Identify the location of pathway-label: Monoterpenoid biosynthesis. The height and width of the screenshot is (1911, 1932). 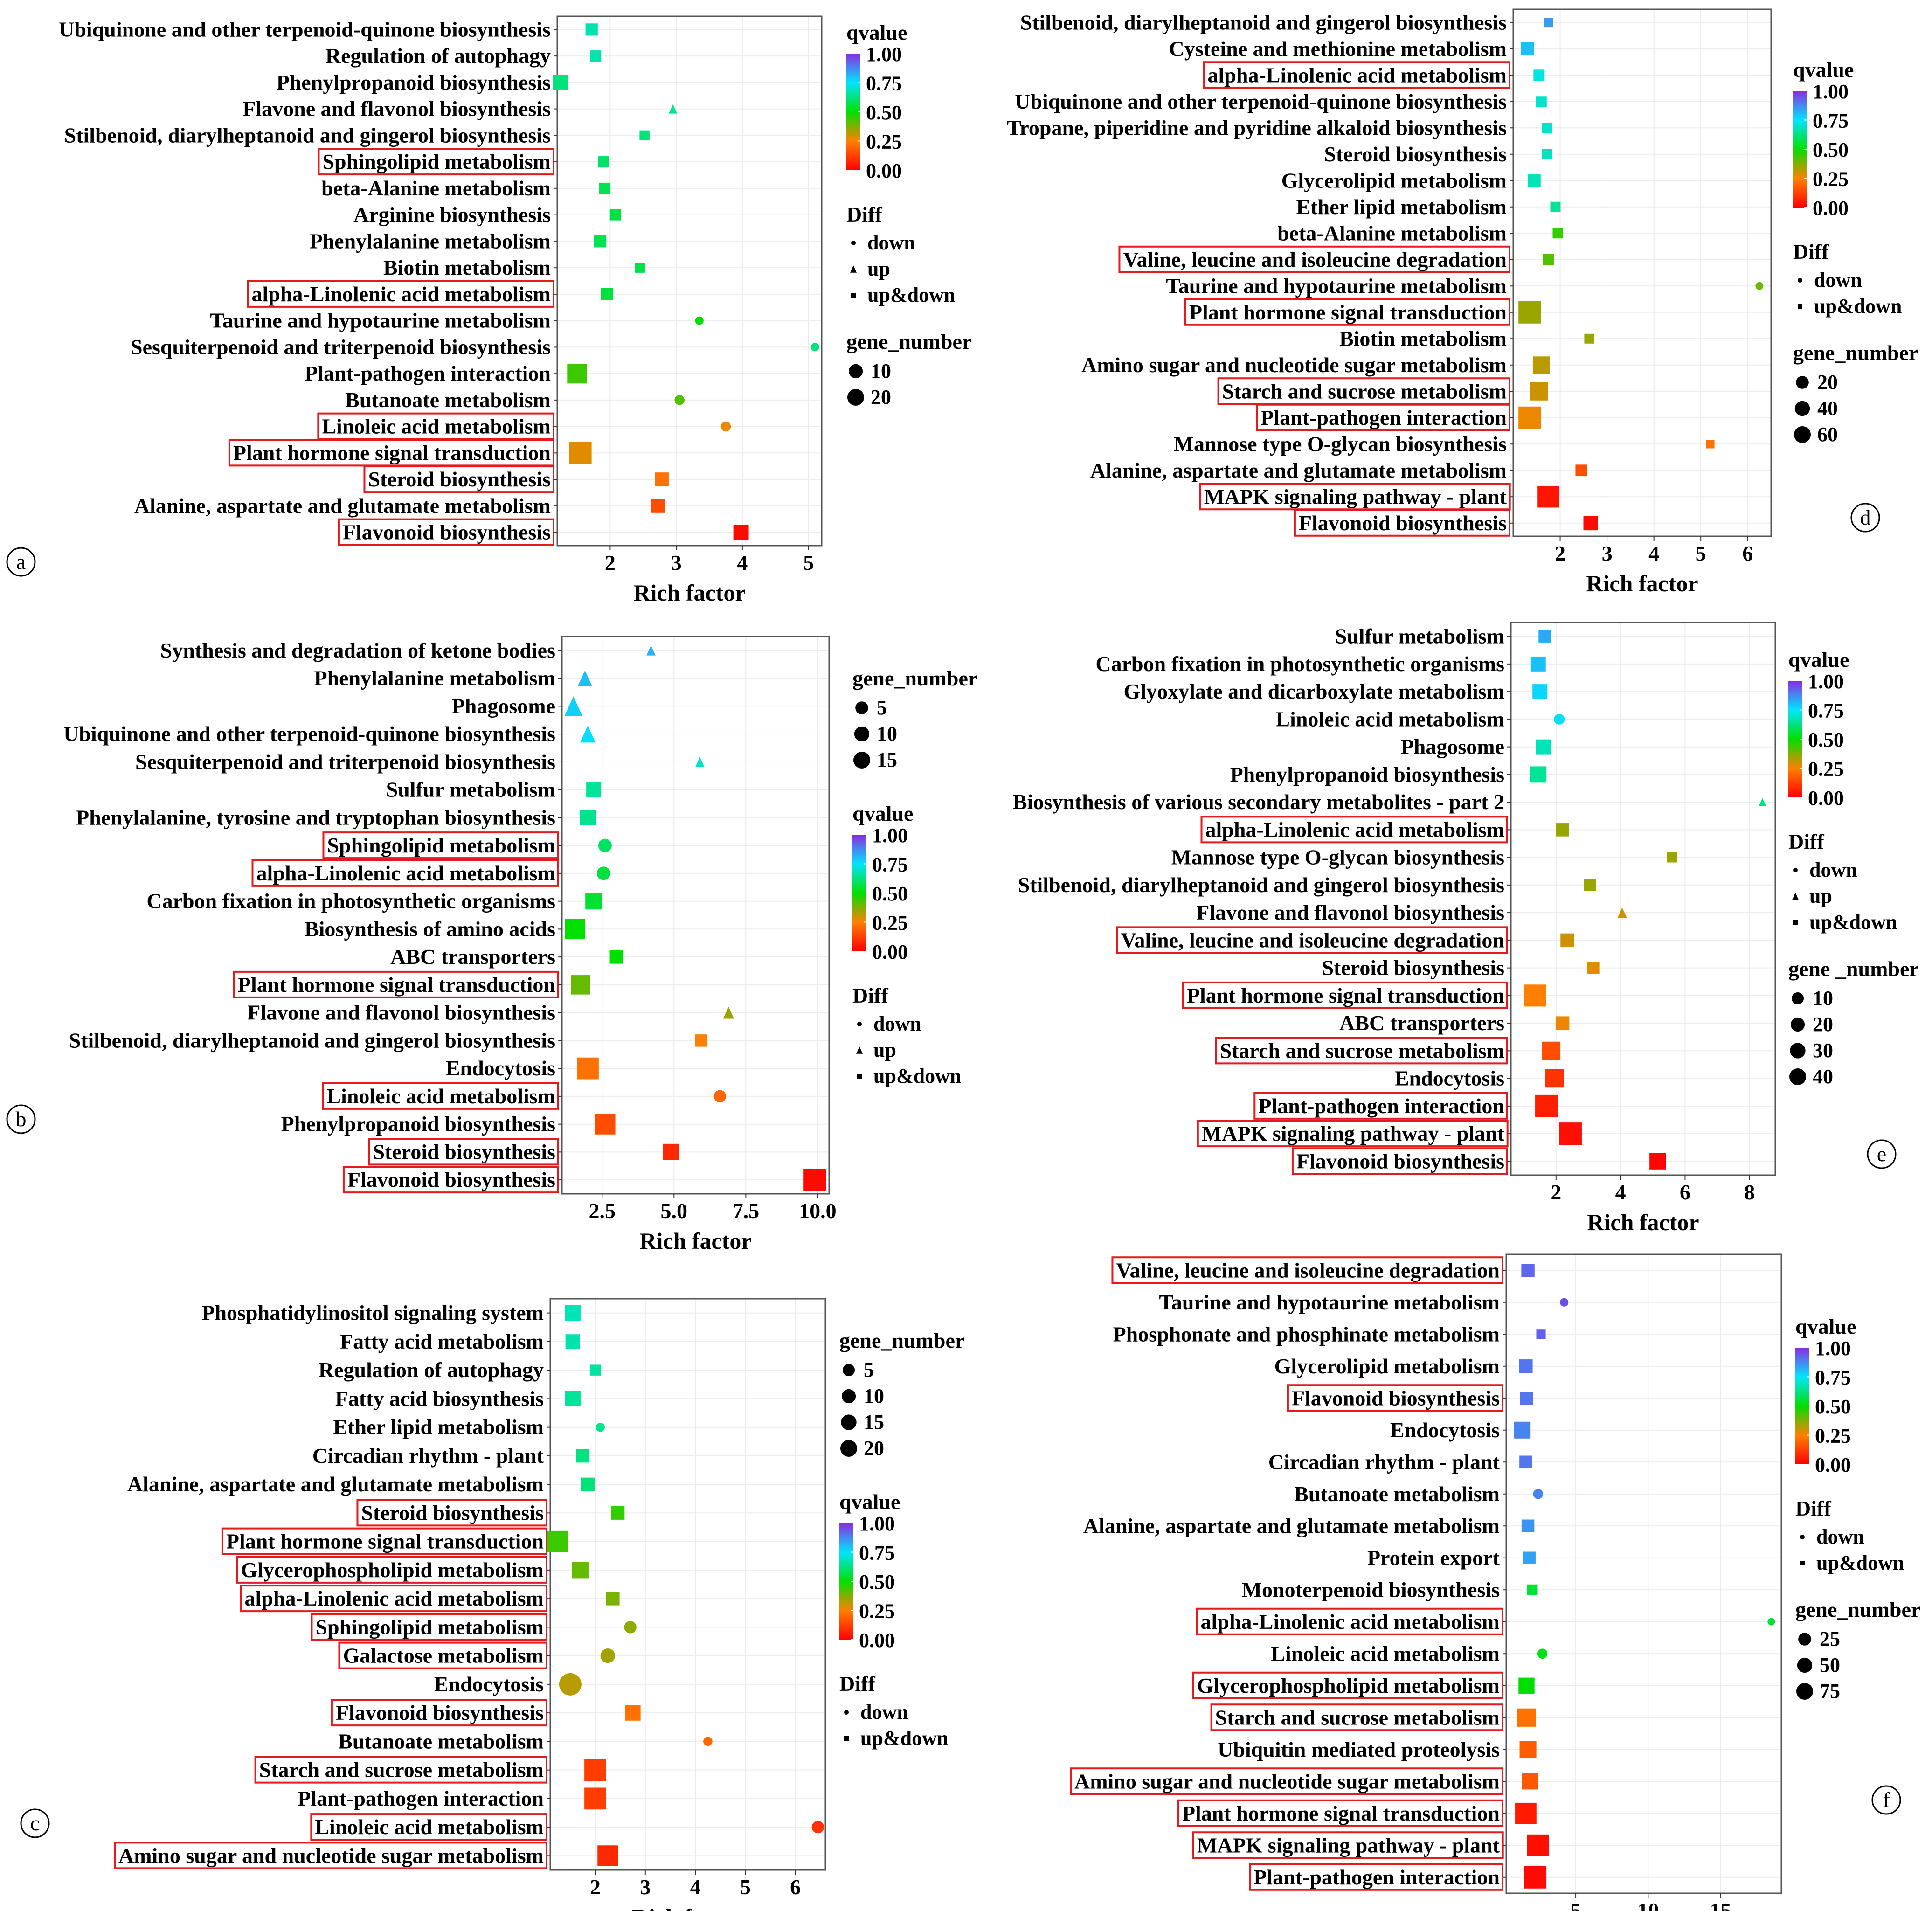
(1371, 1590).